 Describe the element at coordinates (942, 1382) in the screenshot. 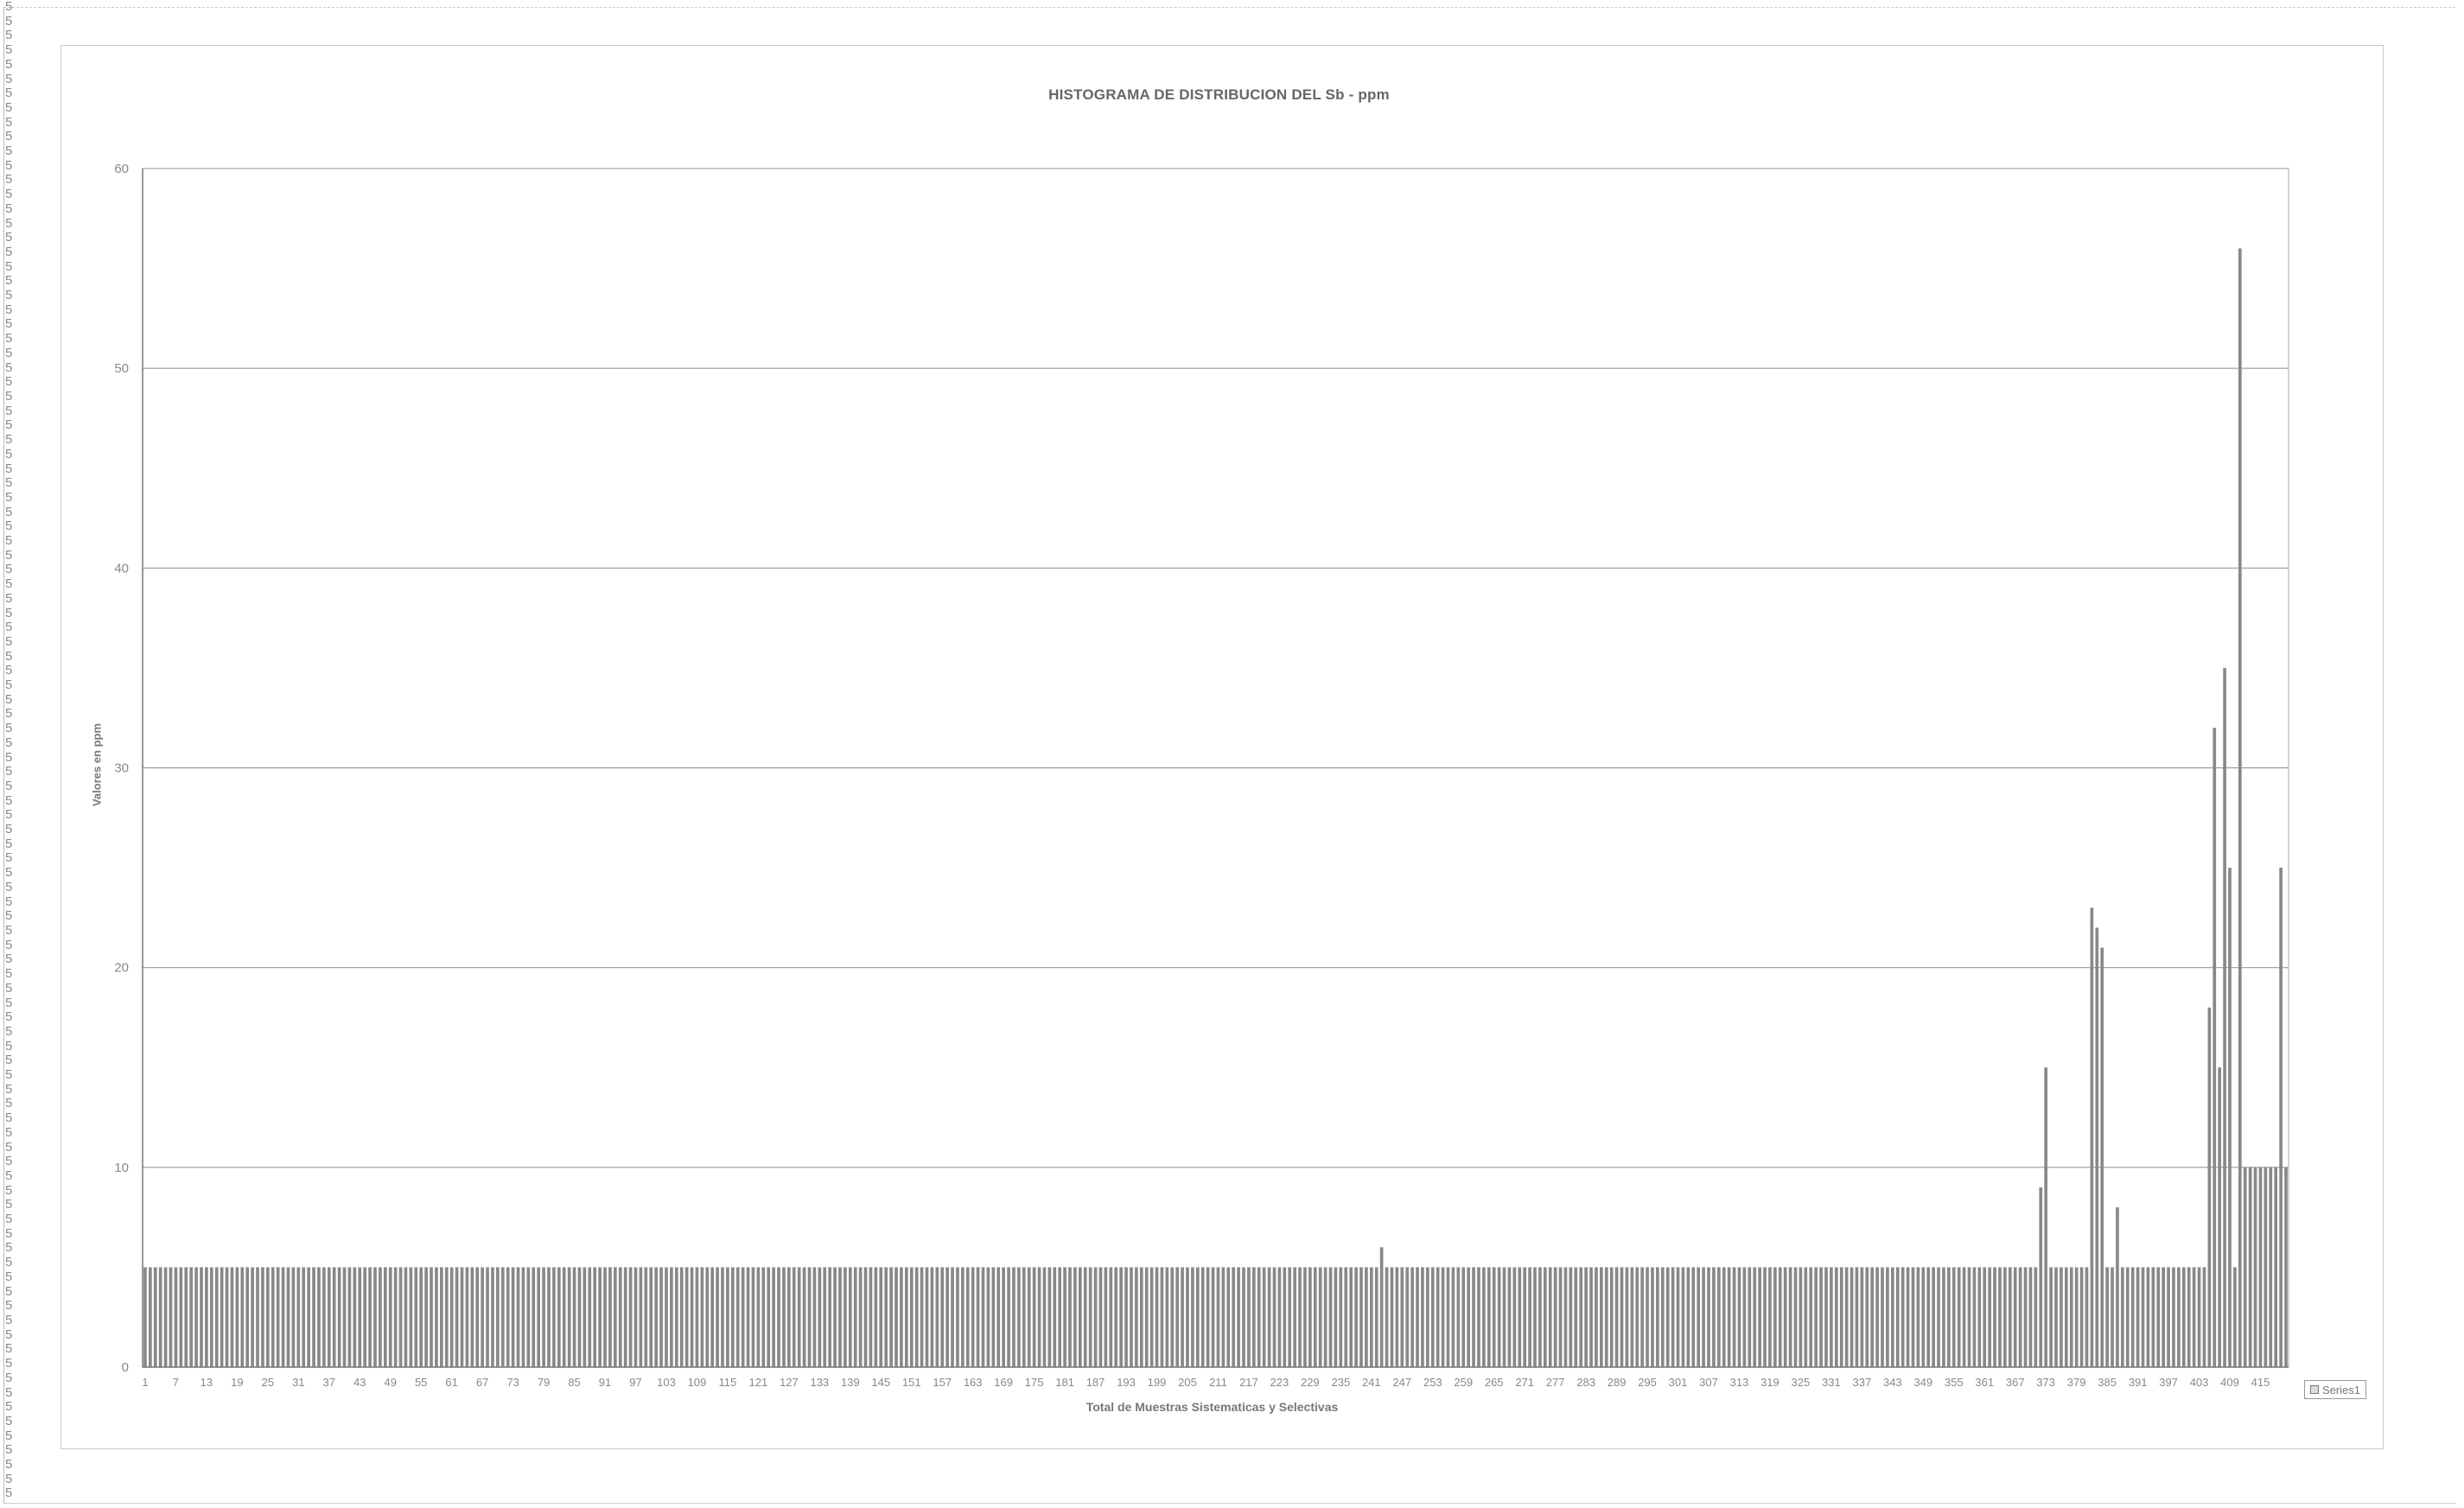

I see `x-tick-label: 157` at that location.